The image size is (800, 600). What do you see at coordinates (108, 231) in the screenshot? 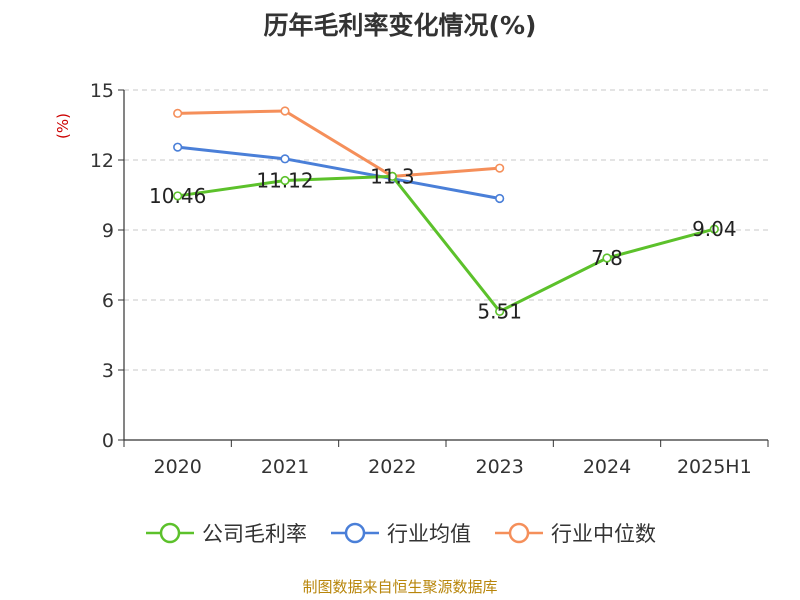
I see `y-tick-label: 9` at bounding box center [108, 231].